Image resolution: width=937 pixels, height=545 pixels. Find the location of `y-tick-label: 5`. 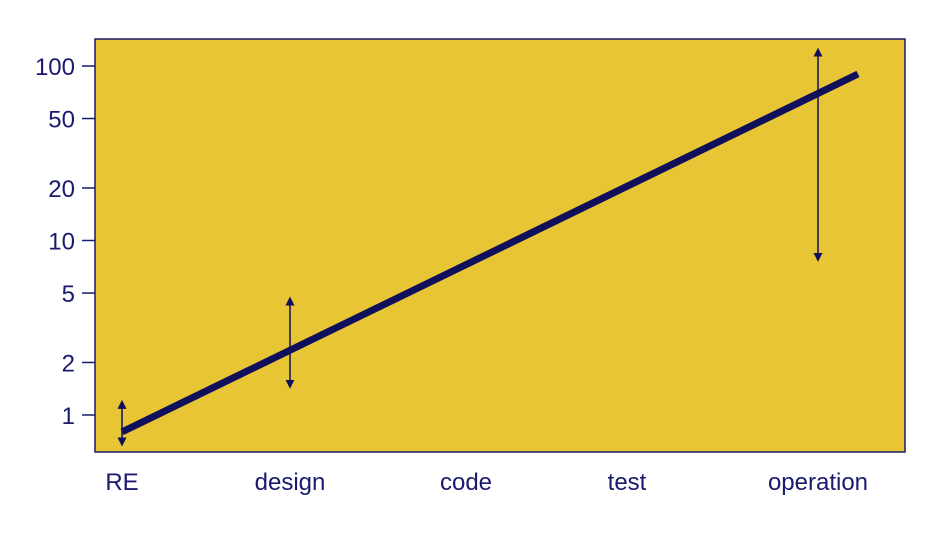

y-tick-label: 5 is located at coordinates (68, 294).